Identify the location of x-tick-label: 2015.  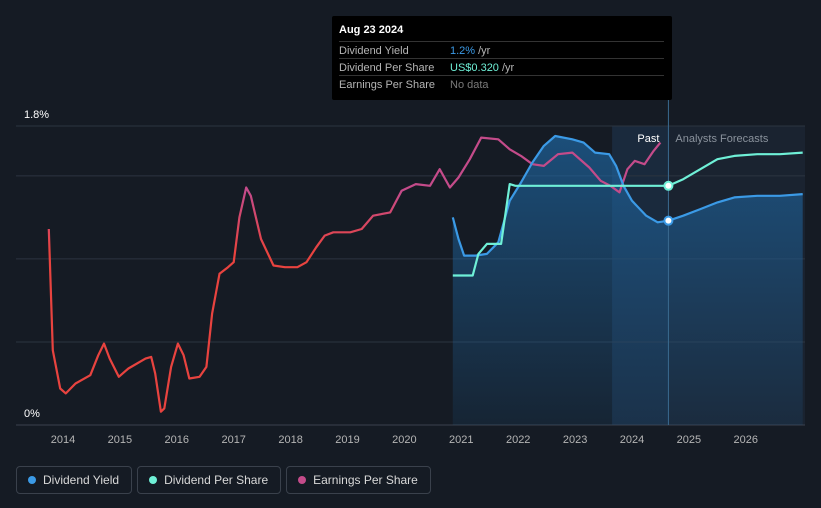
(120, 440).